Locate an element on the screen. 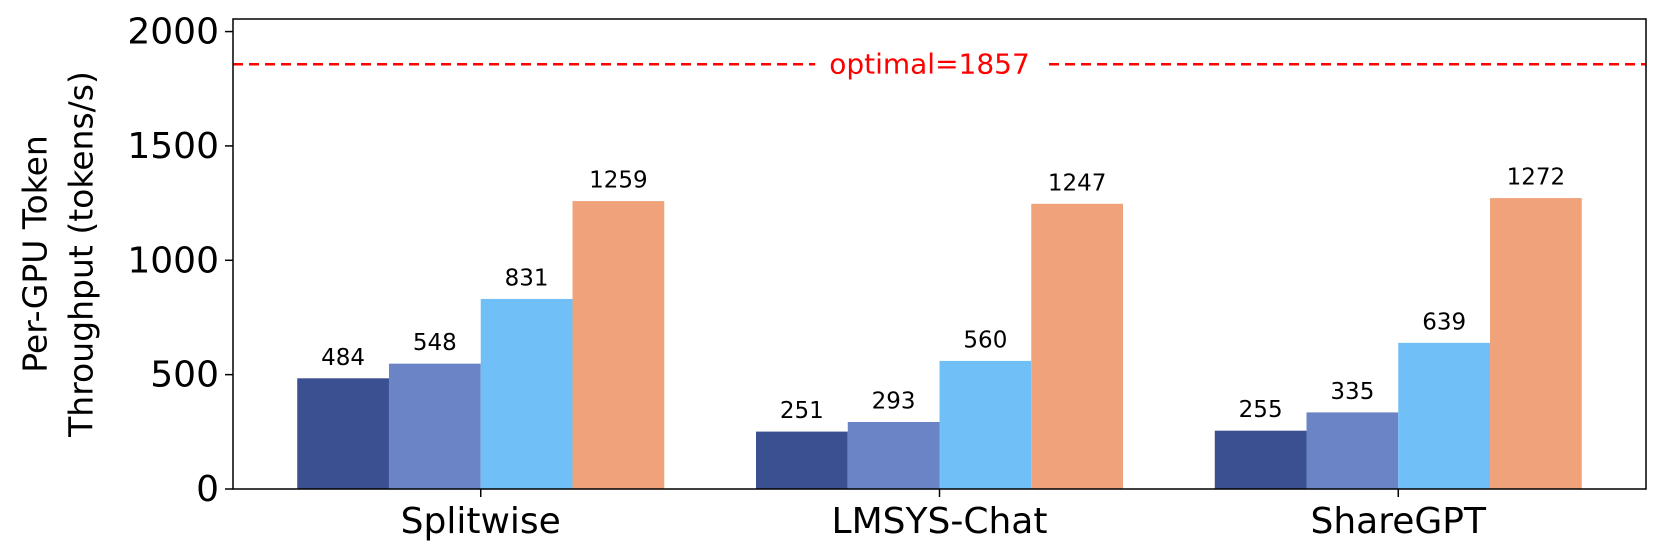 The width and height of the screenshot is (1660, 560). reference-label: optimal=1857 is located at coordinates (929, 63).